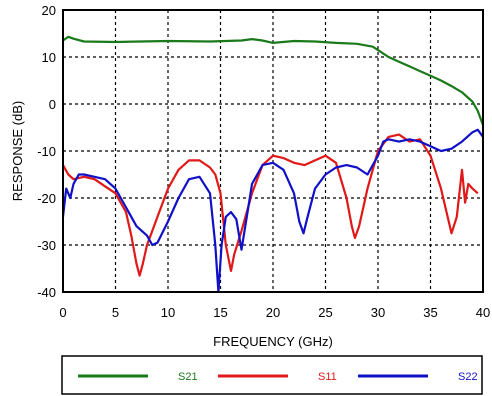  I want to click on legend: S21 S11 S22, so click(272, 375).